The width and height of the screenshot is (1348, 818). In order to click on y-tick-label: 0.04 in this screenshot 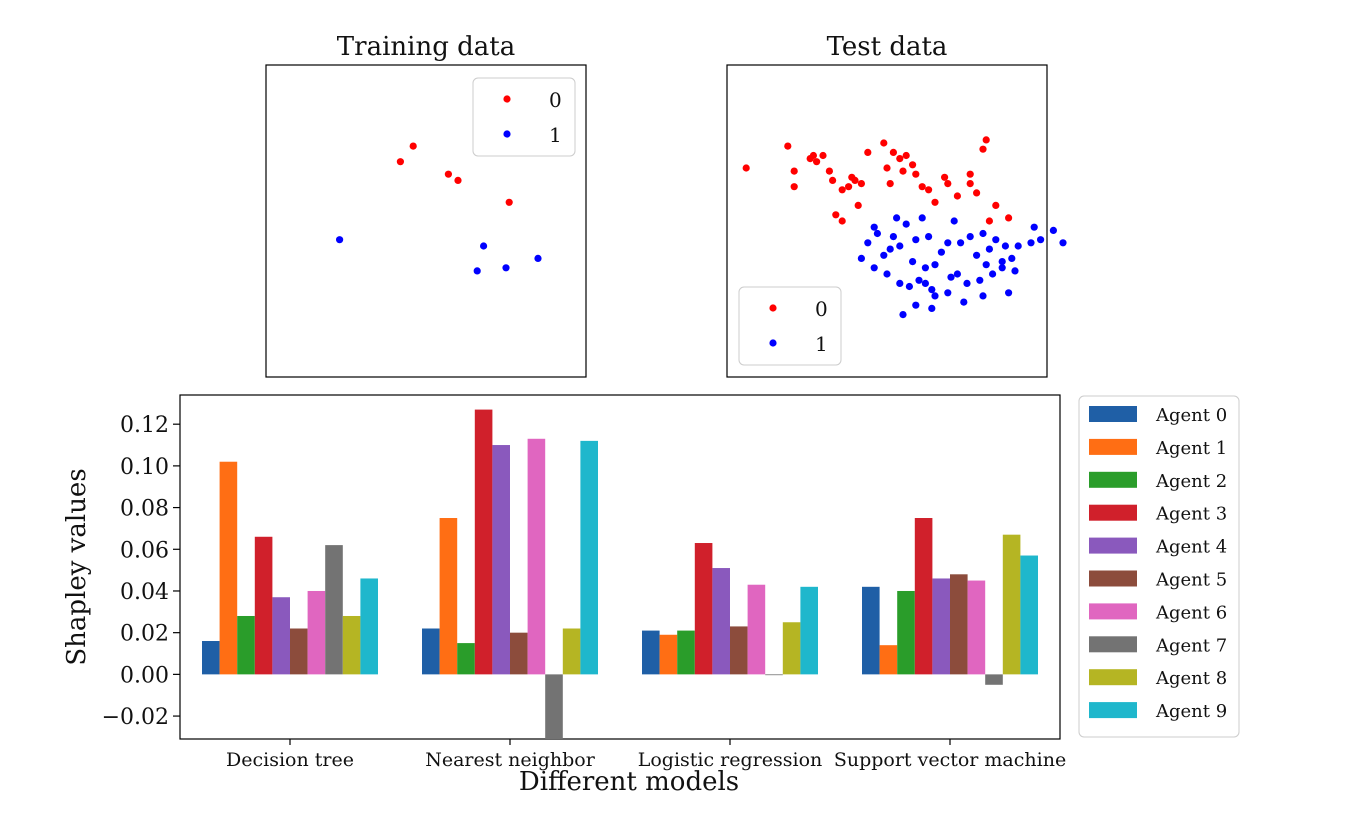, I will do `click(144, 592)`.